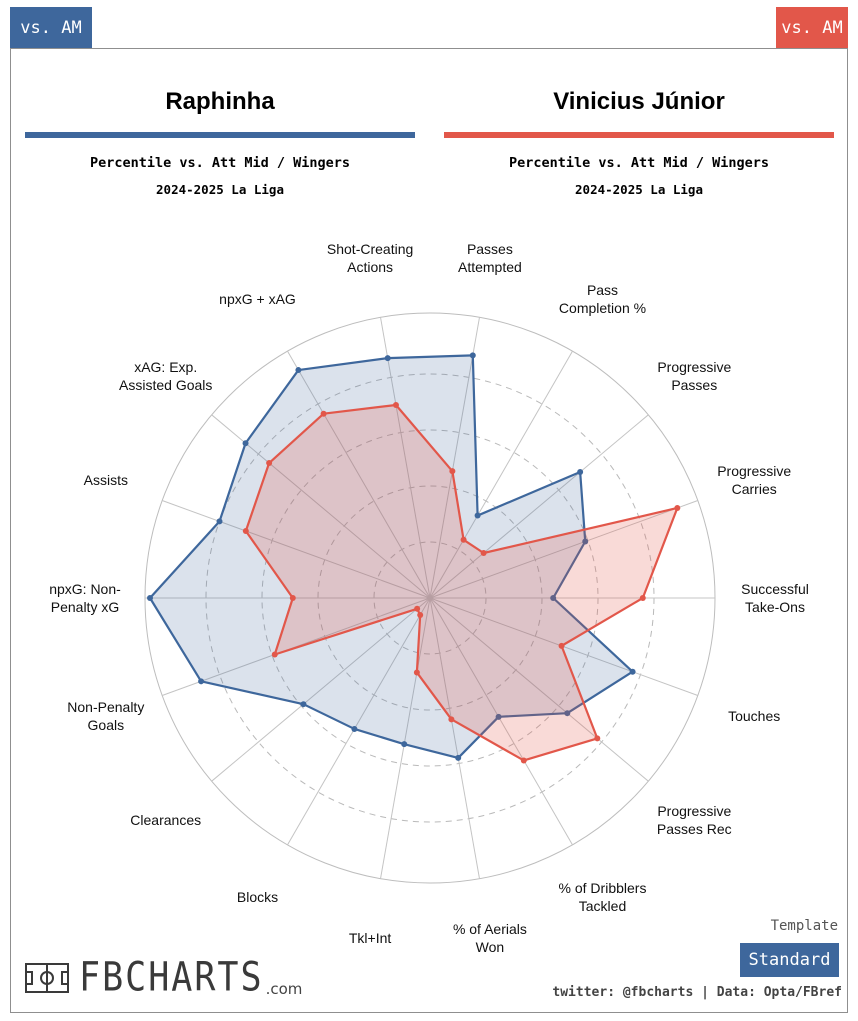 The height and width of the screenshot is (1021, 858). What do you see at coordinates (257, 897) in the screenshot?
I see `category-label: Blocks` at bounding box center [257, 897].